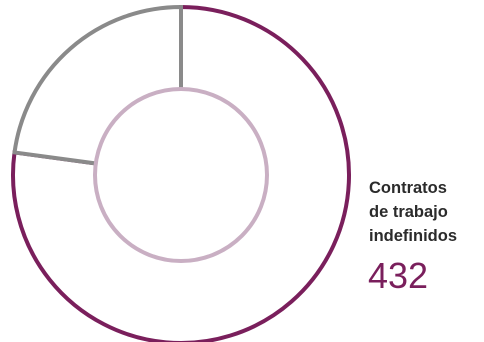 The width and height of the screenshot is (484, 342). What do you see at coordinates (413, 236) in the screenshot?
I see `callout-label-line-3: indefinidos` at bounding box center [413, 236].